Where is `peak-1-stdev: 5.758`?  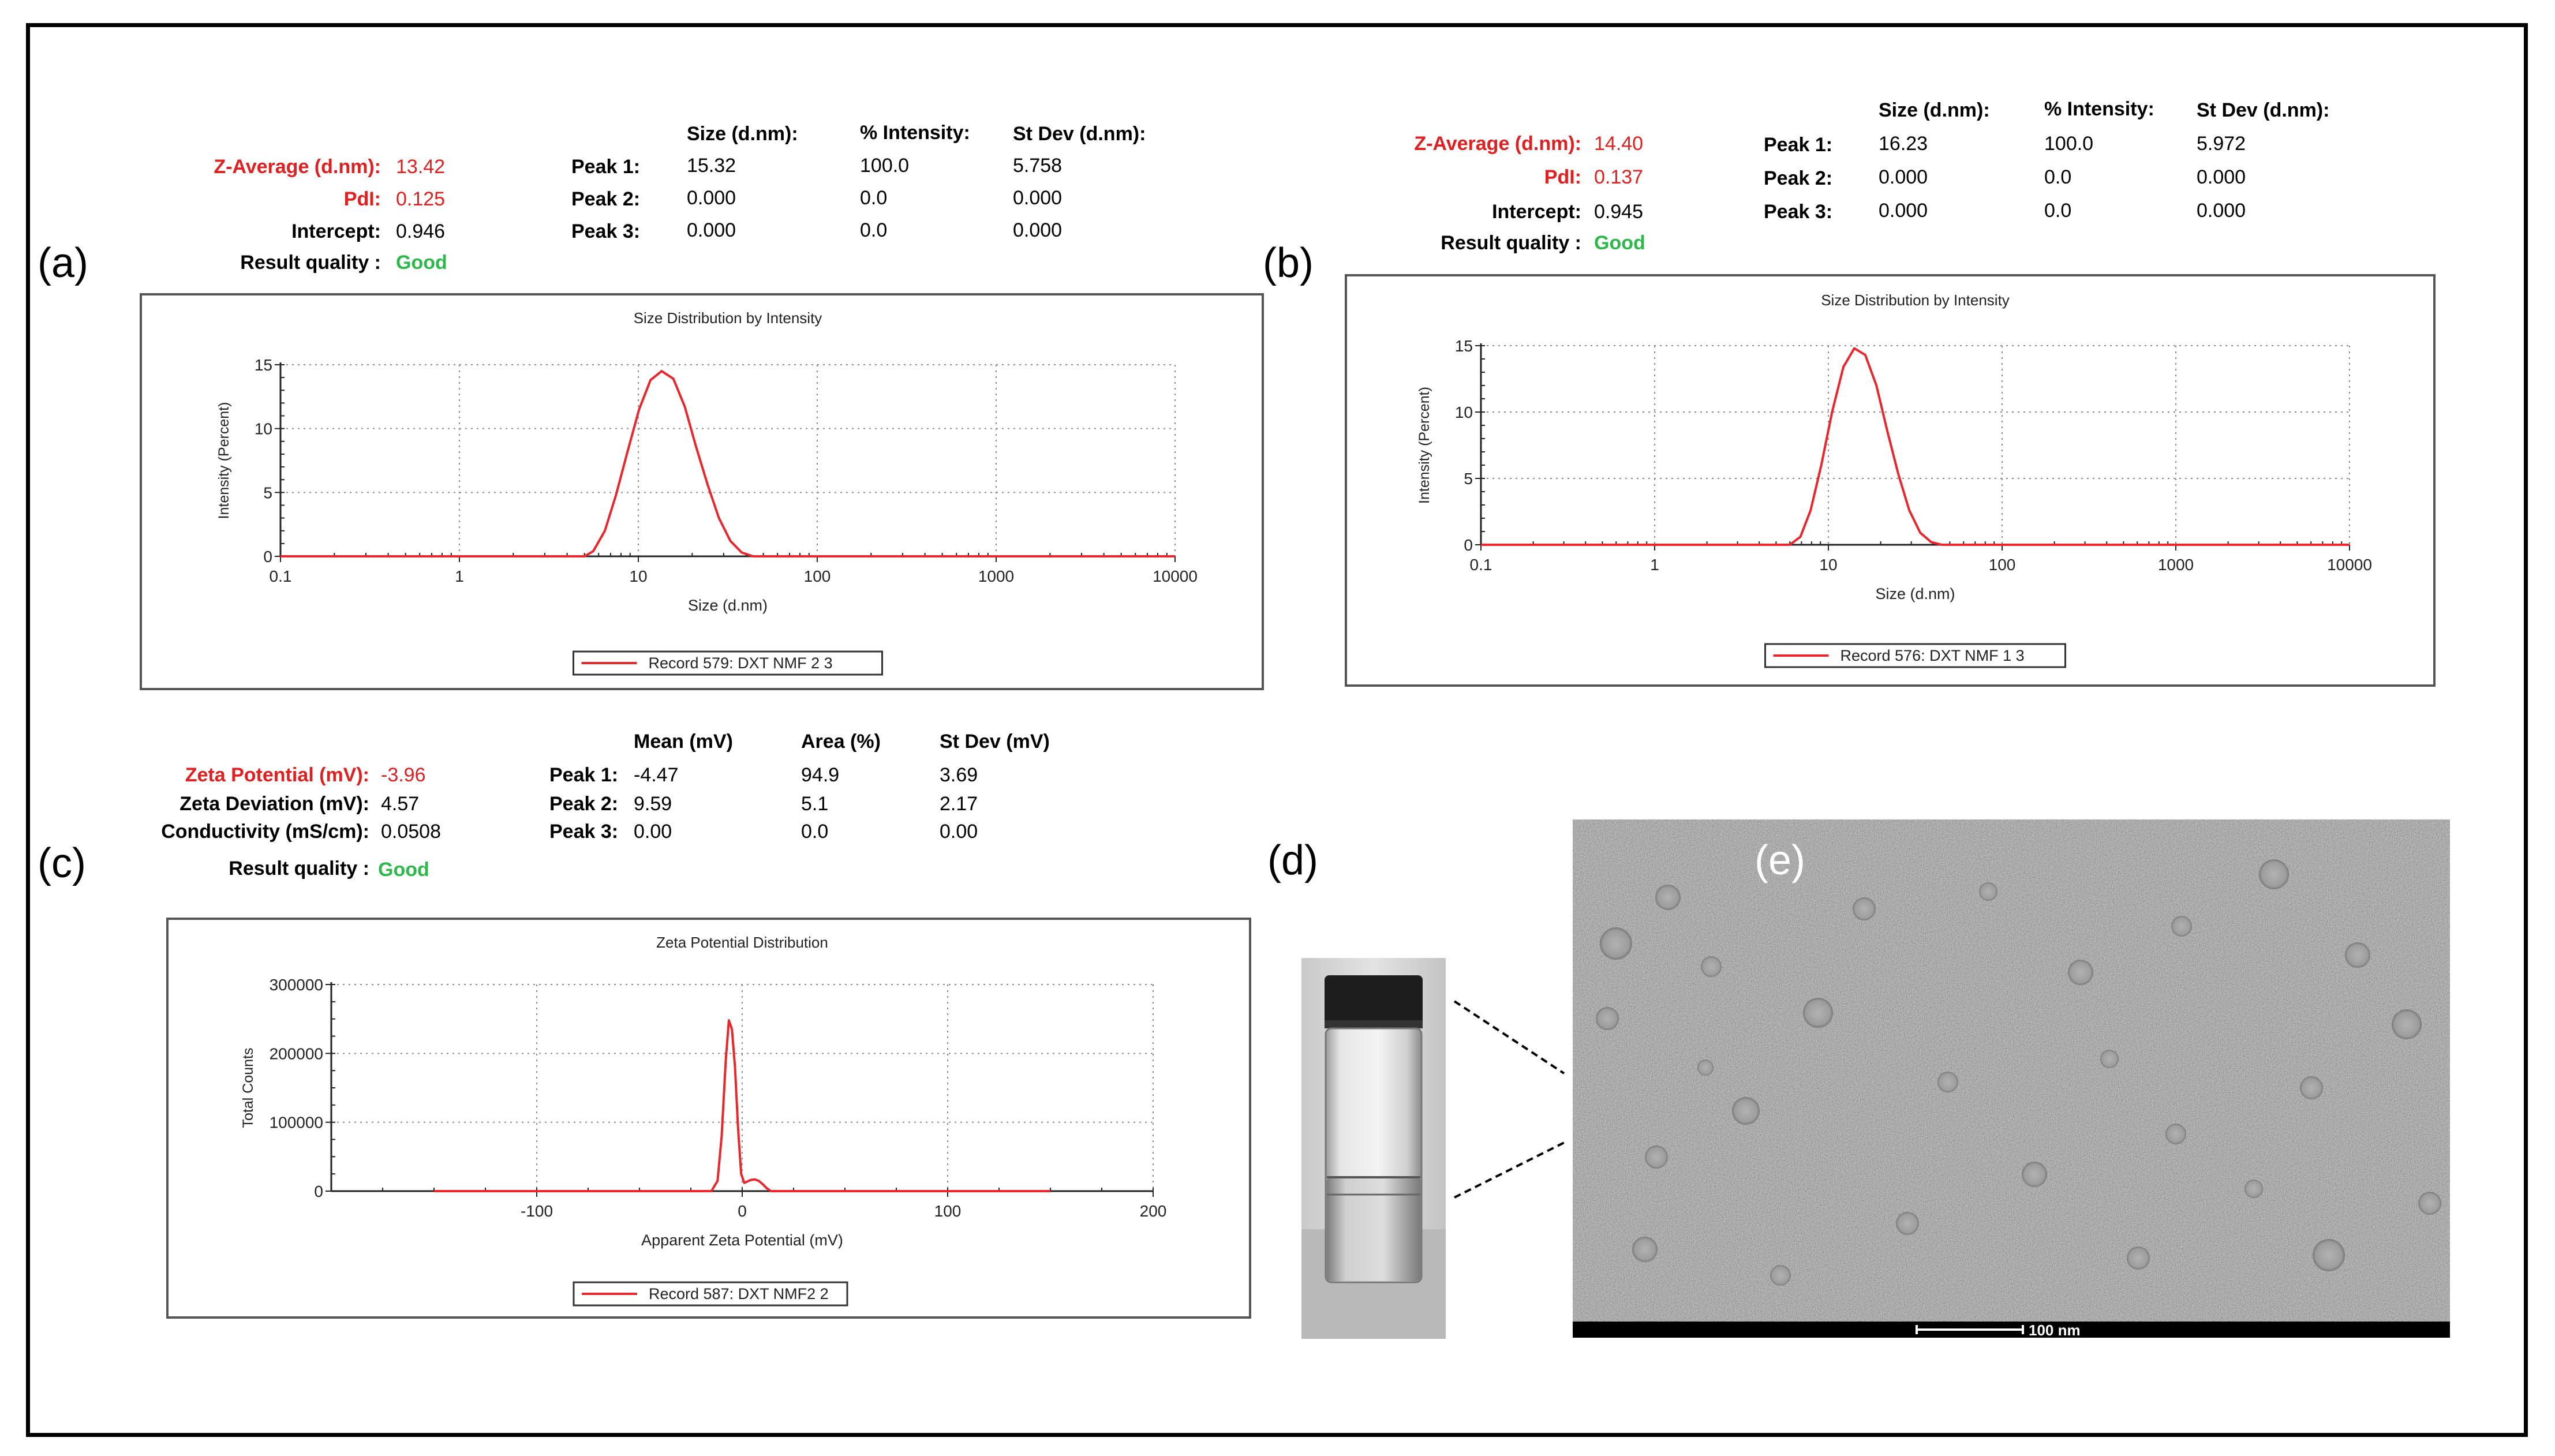
peak-1-stdev: 5.758 is located at coordinates (1038, 166).